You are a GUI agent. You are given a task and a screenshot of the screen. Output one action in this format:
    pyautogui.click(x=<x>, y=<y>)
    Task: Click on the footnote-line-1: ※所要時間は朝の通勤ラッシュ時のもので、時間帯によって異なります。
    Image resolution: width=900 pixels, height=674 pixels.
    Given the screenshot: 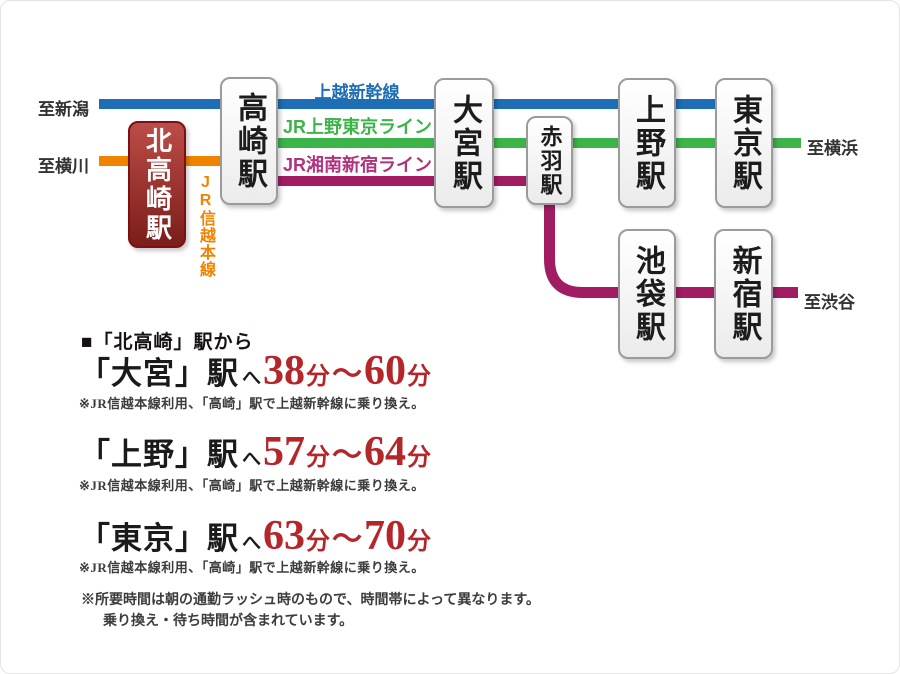 What is the action you would take?
    pyautogui.click(x=310, y=600)
    